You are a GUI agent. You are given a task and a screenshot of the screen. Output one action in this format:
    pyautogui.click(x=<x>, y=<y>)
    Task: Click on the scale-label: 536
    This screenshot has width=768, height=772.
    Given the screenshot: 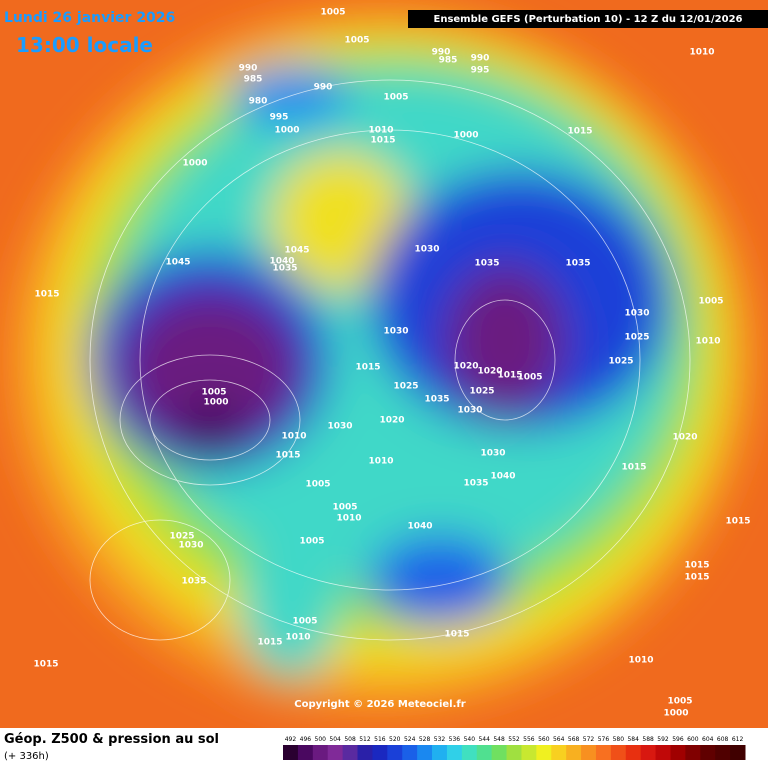 What is the action you would take?
    pyautogui.click(x=455, y=739)
    